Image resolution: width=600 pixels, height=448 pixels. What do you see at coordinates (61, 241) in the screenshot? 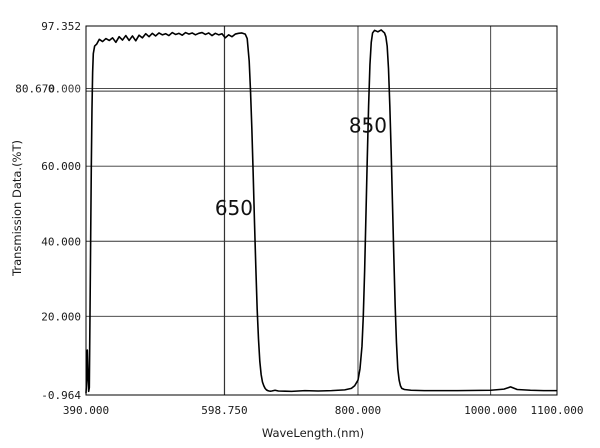
I see `y-tick-label: 40.000` at bounding box center [61, 241].